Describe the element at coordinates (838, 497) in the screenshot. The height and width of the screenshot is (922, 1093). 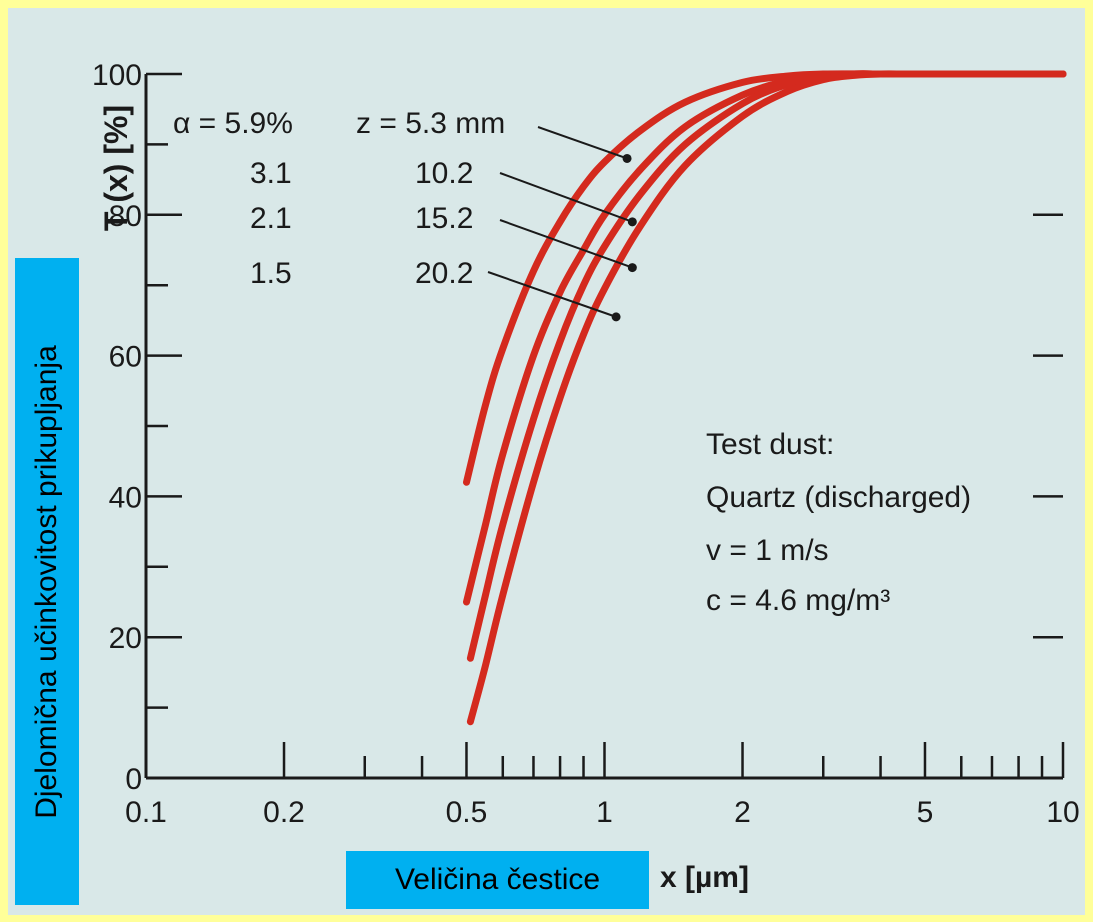
I see `info-line-2: Quartz (discharged)` at that location.